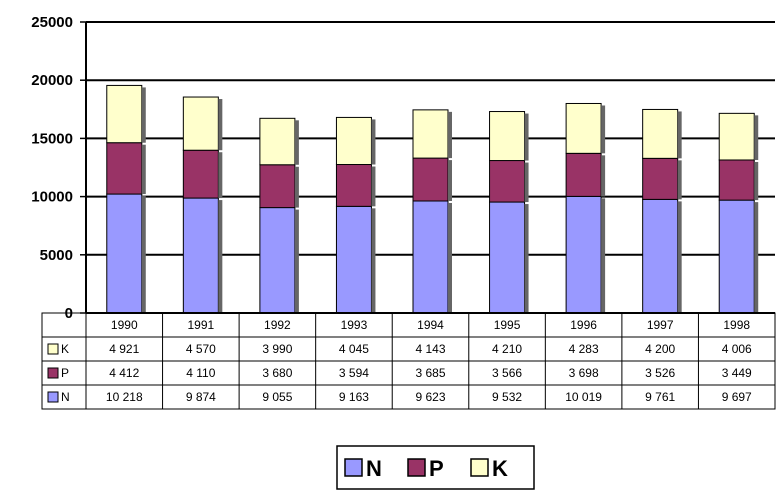 The width and height of the screenshot is (779, 498). I want to click on legend-swatch-K, so click(479, 467).